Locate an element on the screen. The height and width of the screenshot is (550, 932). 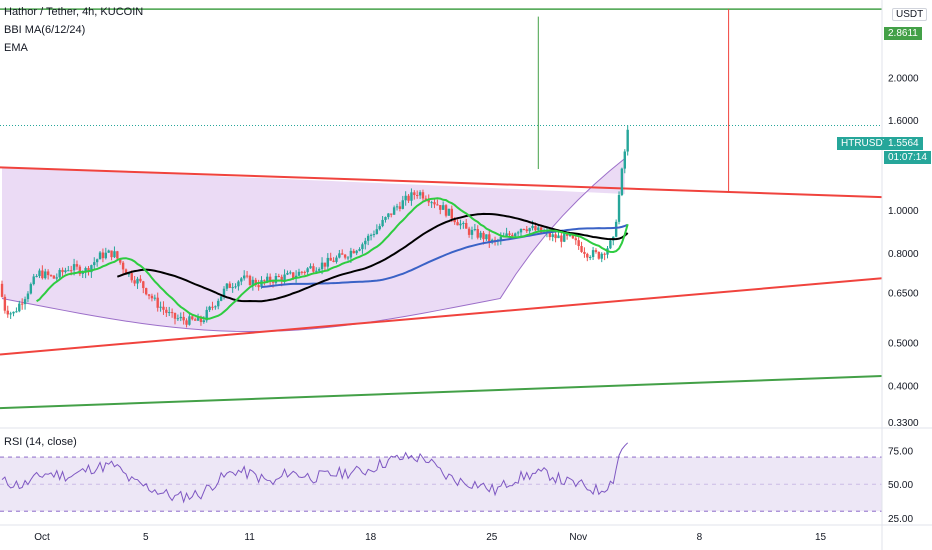
resistance-trendline is located at coordinates (441, 182).